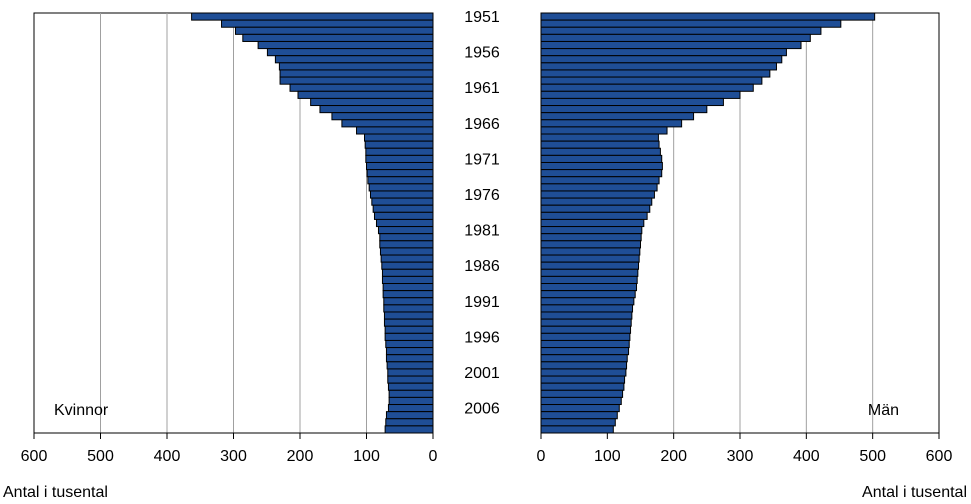 The width and height of the screenshot is (971, 504). I want to click on year-label: 1961, so click(482, 88).